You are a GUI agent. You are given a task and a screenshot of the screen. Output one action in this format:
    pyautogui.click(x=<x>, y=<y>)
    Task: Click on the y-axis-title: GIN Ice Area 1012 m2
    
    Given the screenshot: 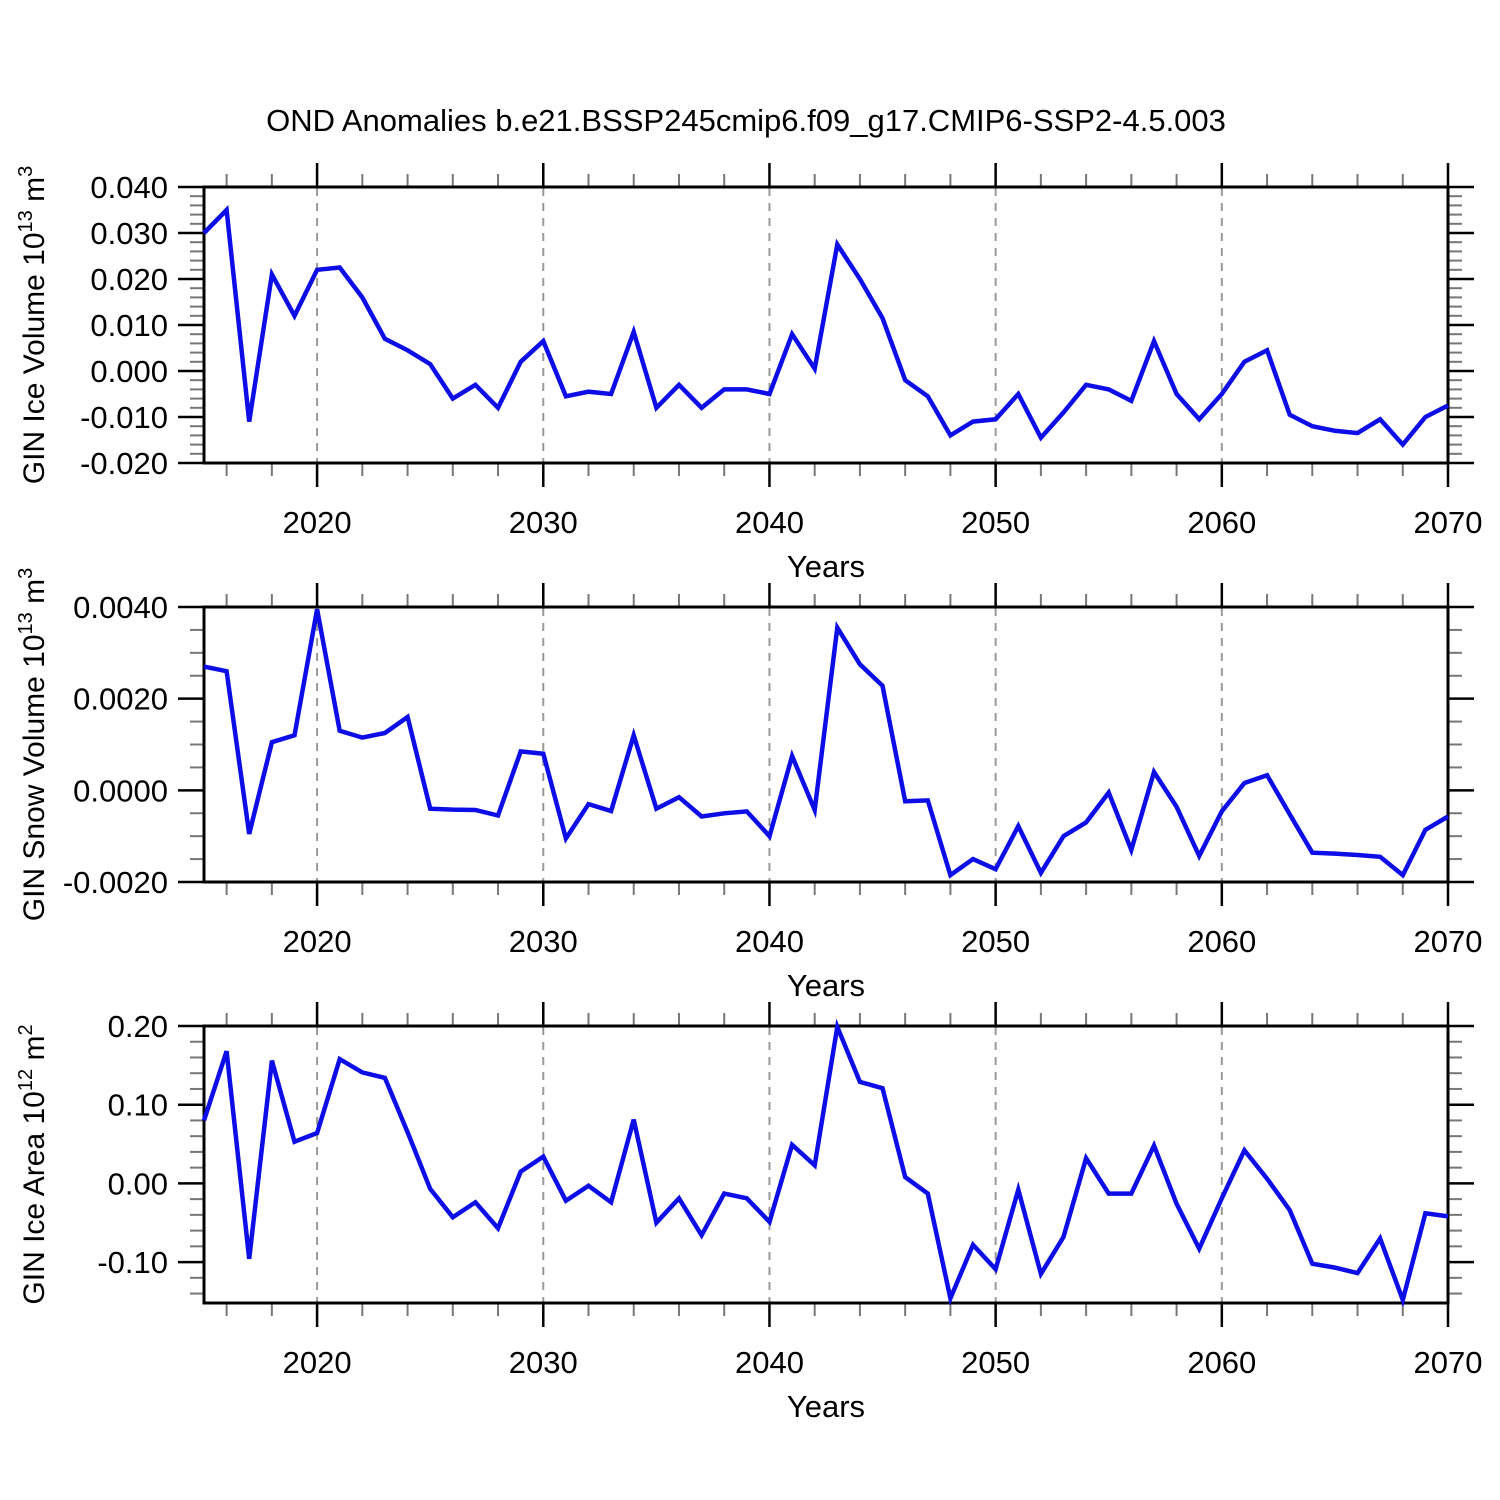 What is the action you would take?
    pyautogui.click(x=33, y=1164)
    